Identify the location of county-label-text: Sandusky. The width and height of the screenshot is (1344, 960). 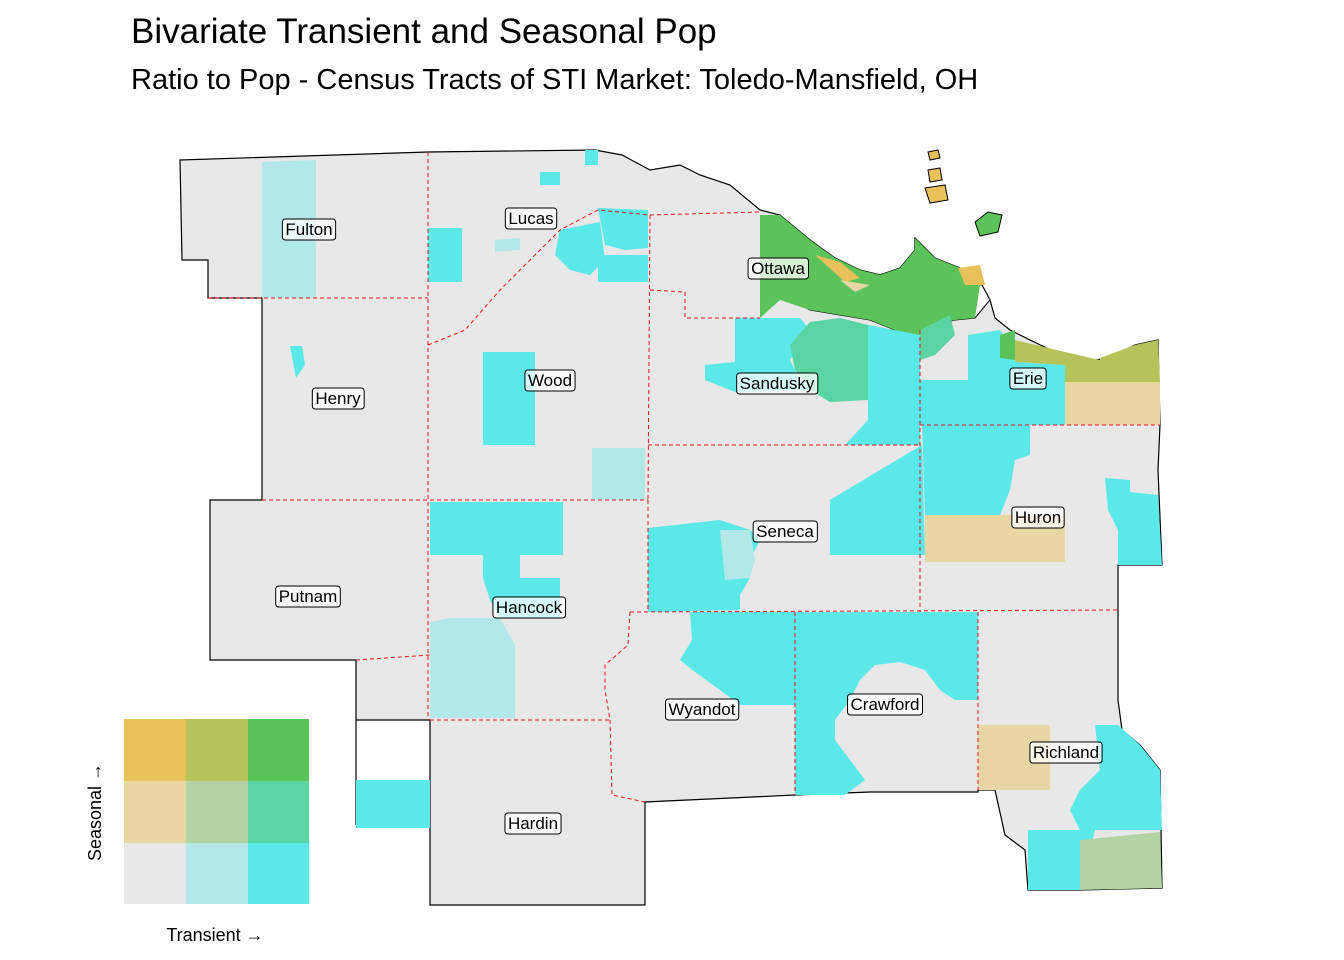
(777, 383).